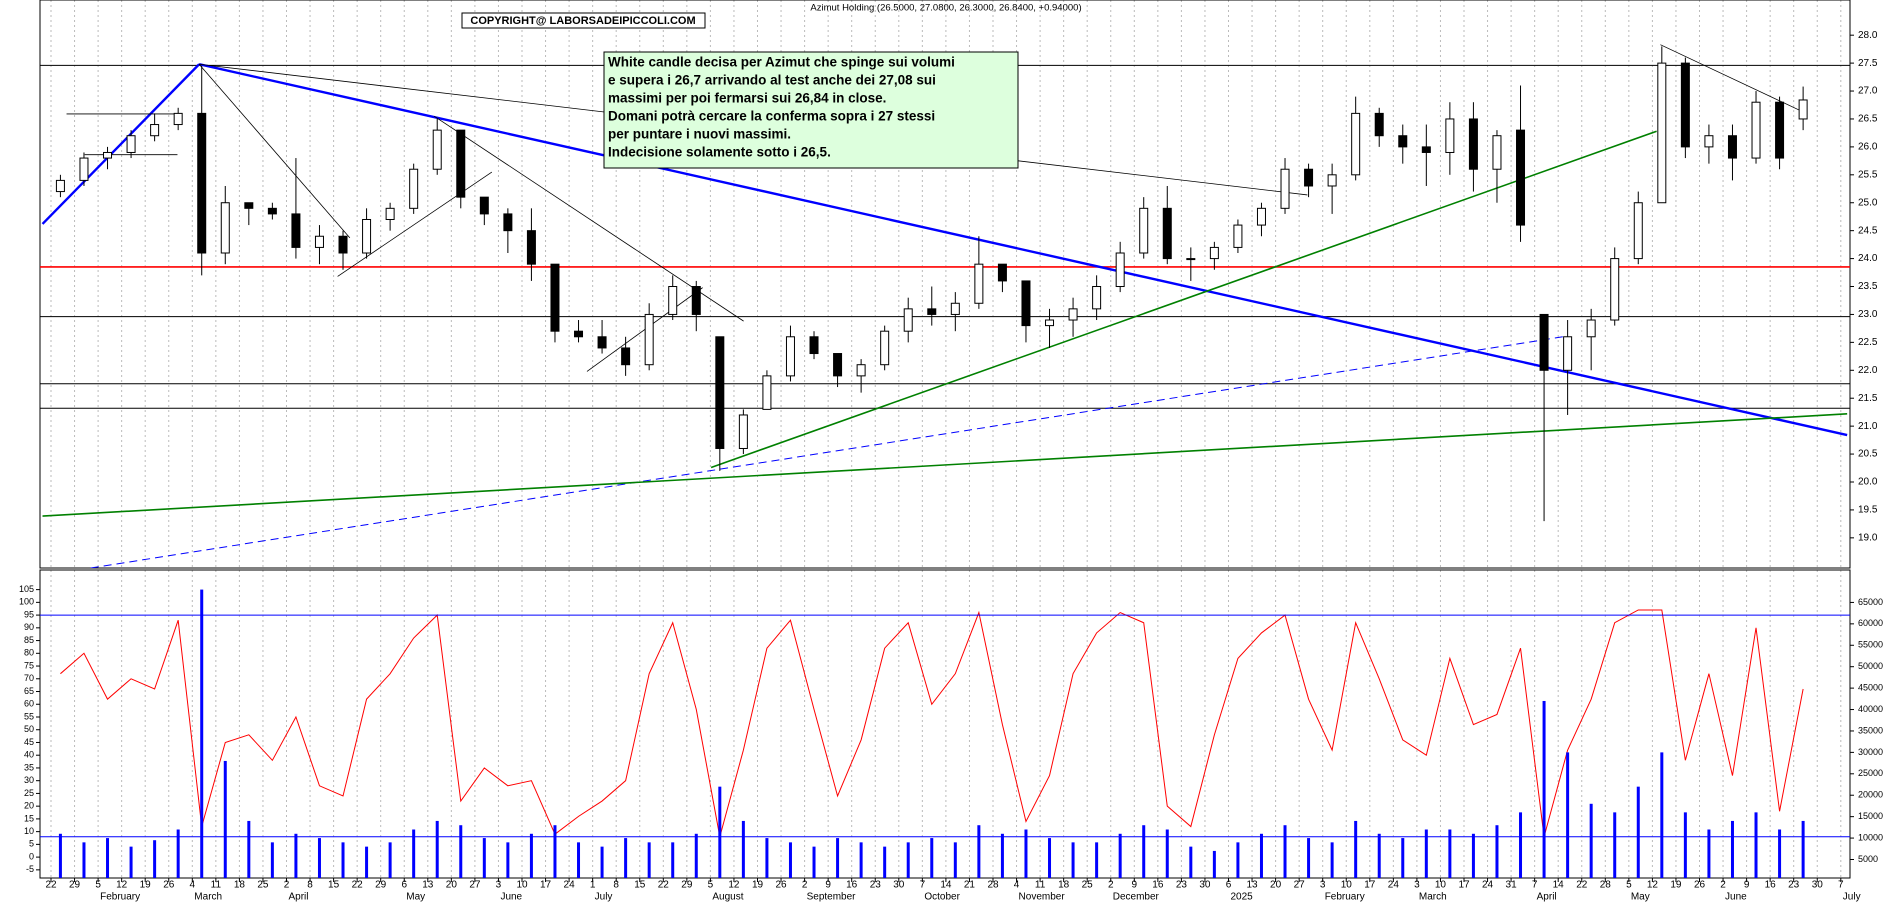  What do you see at coordinates (29, 614) in the screenshot?
I see `y-tick-label: 95` at bounding box center [29, 614].